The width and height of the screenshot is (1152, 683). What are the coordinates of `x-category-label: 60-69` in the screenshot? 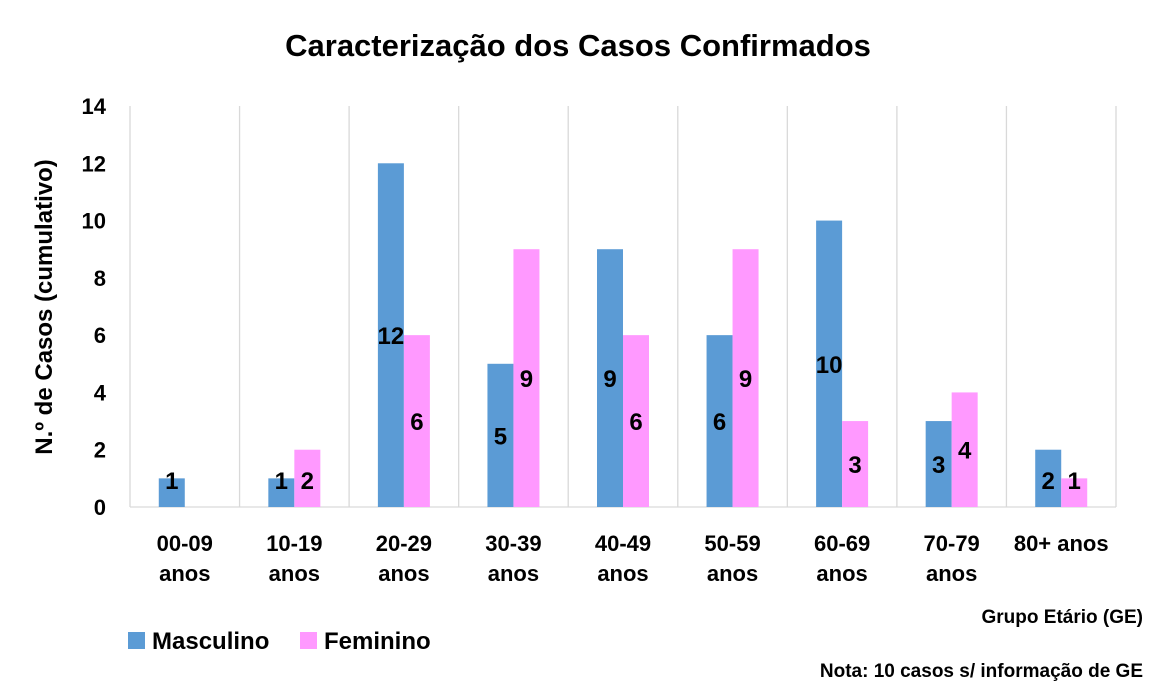 It's located at (842, 543).